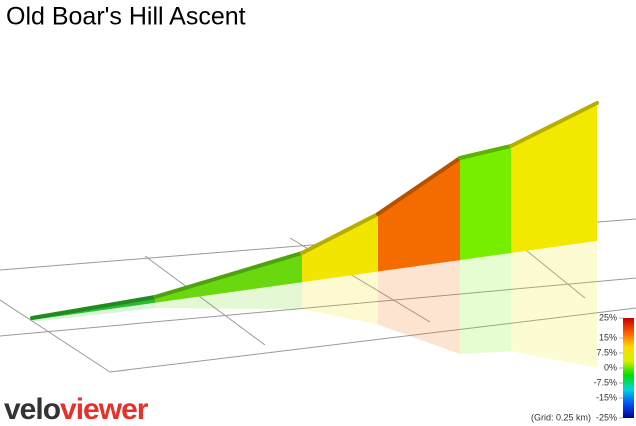 Image resolution: width=636 pixels, height=426 pixels. What do you see at coordinates (126, 17) in the screenshot?
I see `chart-title: Old Boar's Hill Ascent` at bounding box center [126, 17].